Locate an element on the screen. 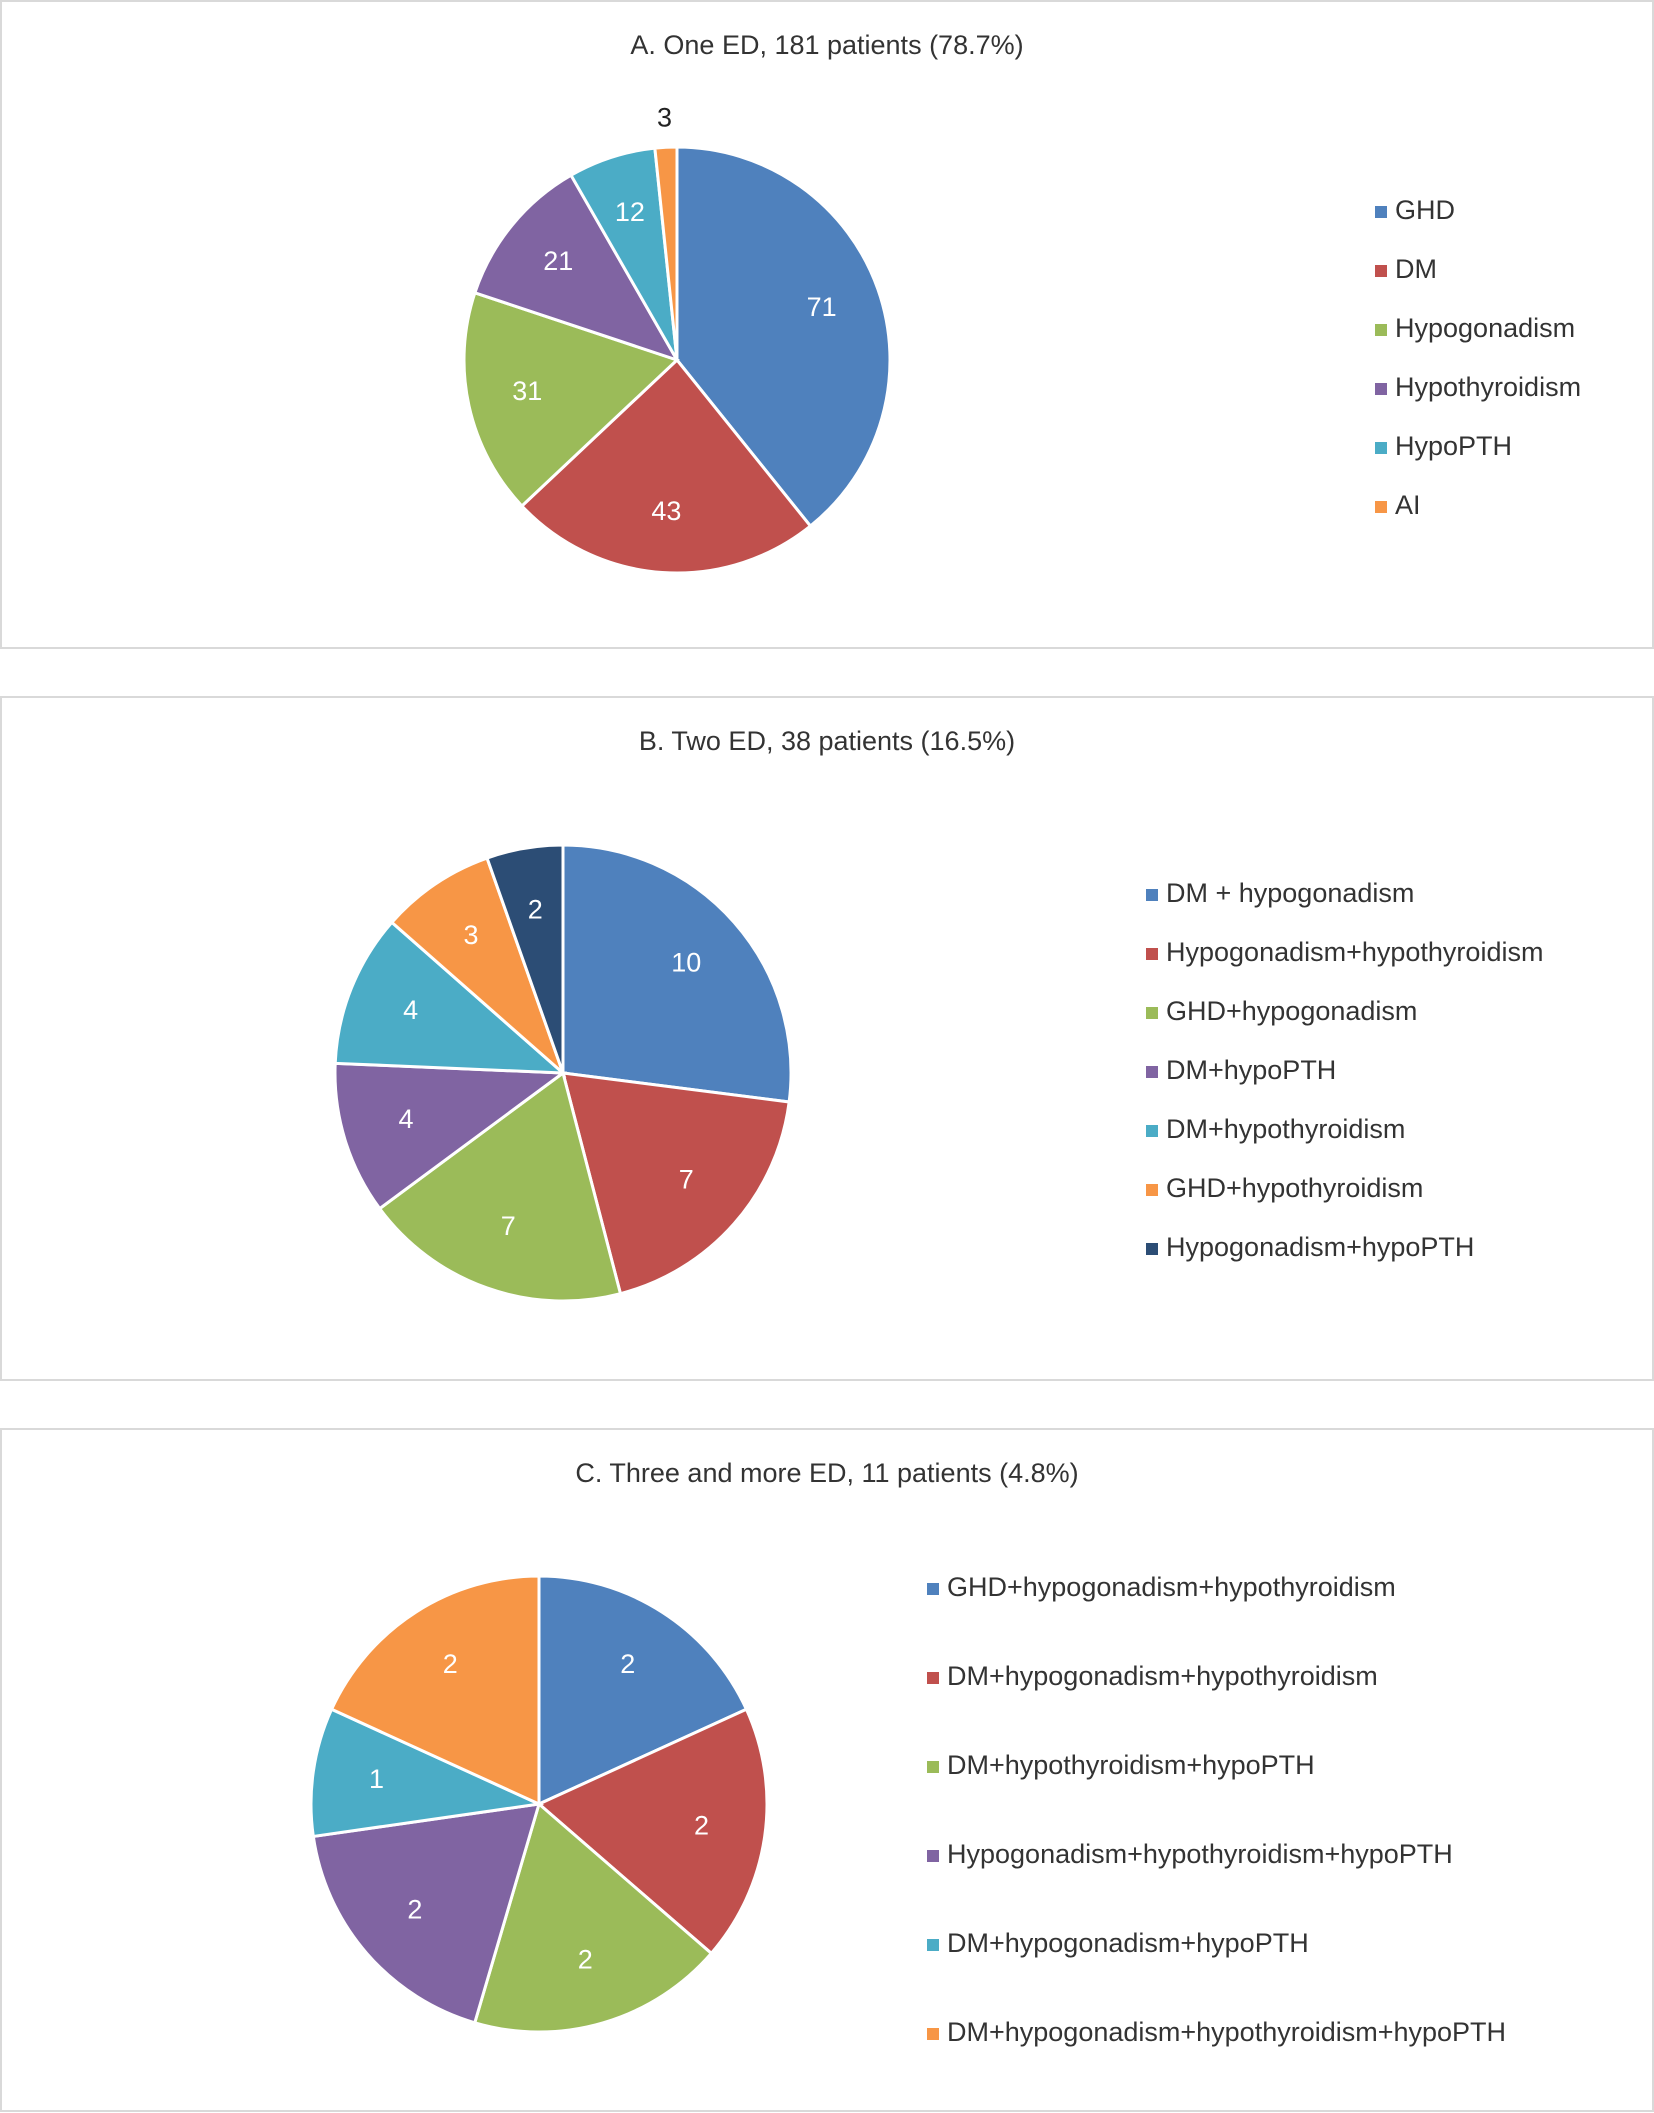 The height and width of the screenshot is (2113, 1654). chart-title: A. One ED, 181 patients (78.7%) is located at coordinates (826, 45).